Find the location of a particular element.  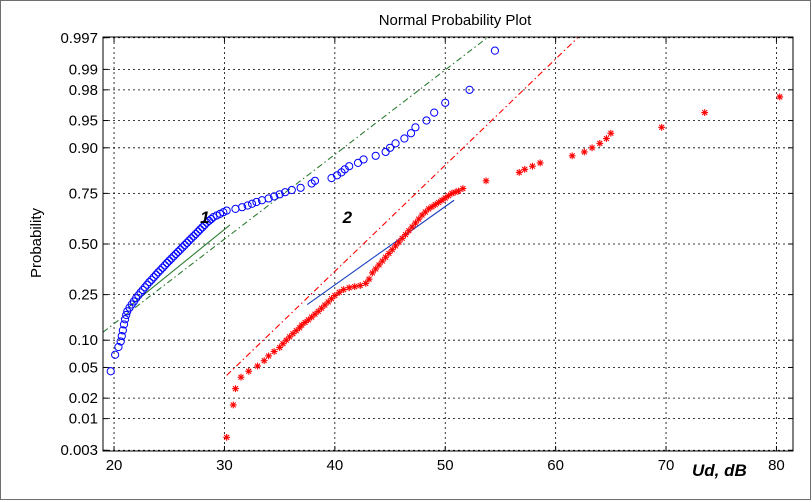

x-tick-label: 30 is located at coordinates (224, 465).